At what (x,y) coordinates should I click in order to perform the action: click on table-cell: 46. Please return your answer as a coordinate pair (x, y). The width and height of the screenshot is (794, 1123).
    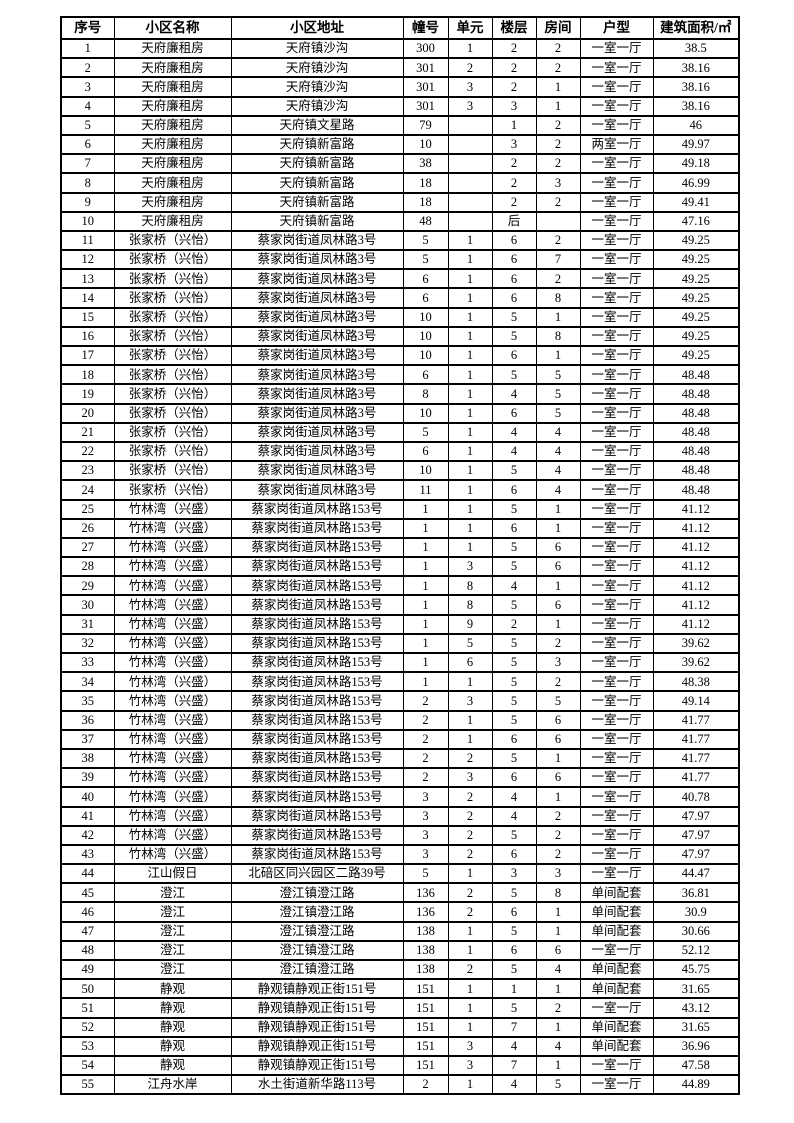
    Looking at the image, I should click on (87, 912).